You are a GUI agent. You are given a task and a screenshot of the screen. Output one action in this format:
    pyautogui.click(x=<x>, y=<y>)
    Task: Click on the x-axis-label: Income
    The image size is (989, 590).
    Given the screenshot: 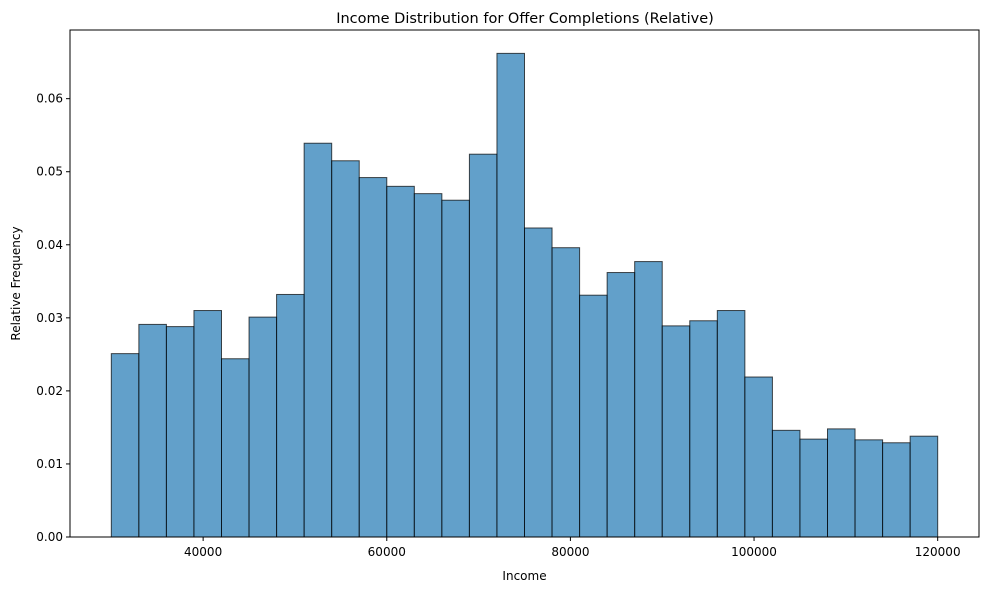 What is the action you would take?
    pyautogui.click(x=524, y=576)
    